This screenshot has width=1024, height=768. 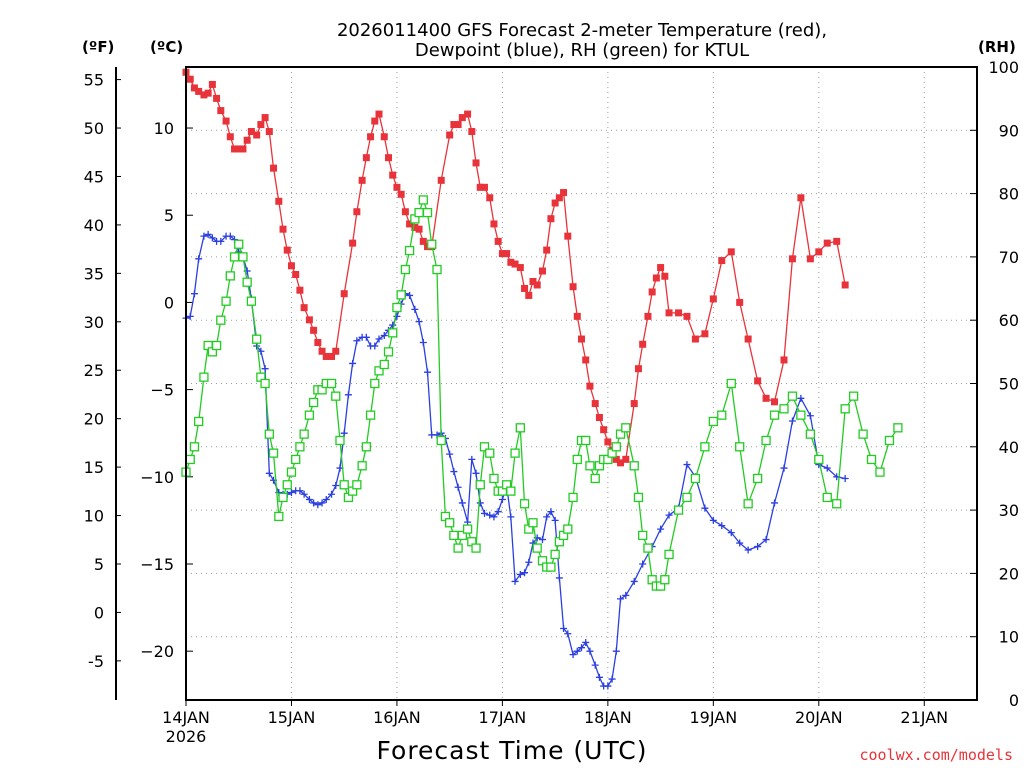 I want to click on celsius-unit-label: (ºC), so click(x=166, y=47).